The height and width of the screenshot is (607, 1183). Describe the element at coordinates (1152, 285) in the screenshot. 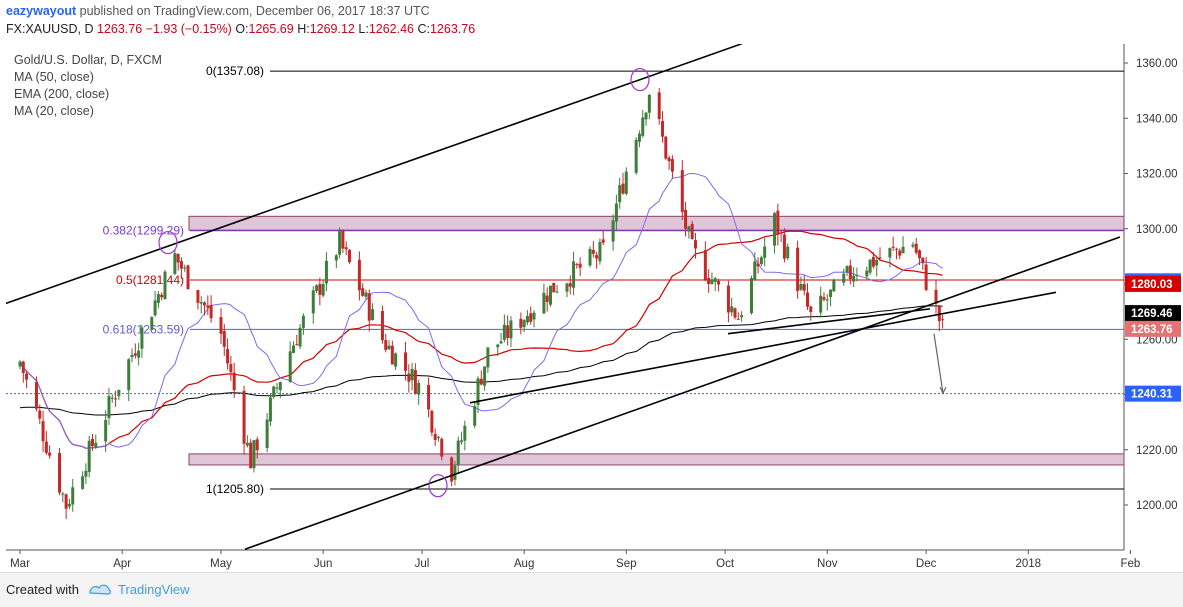

I see `price-tag-label: 1280.03` at that location.